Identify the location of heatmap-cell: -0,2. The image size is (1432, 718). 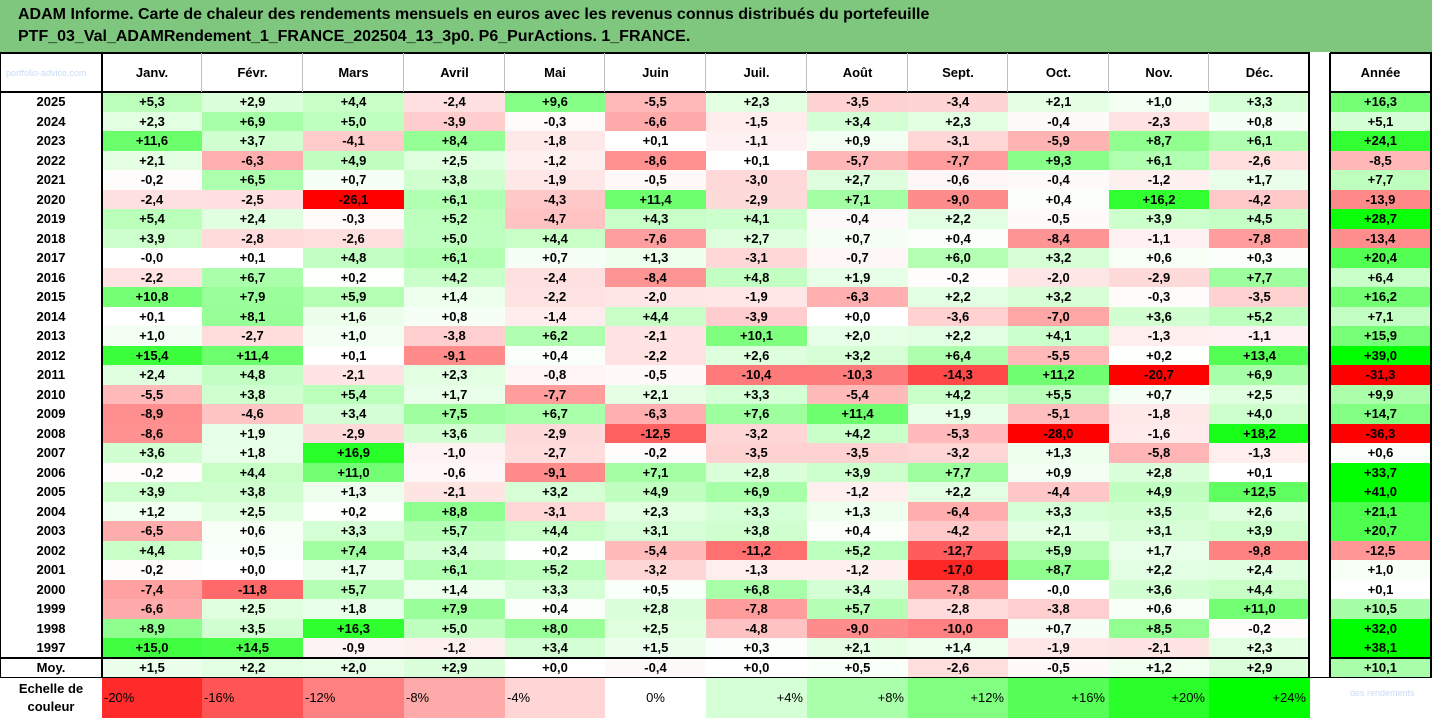
(152, 472).